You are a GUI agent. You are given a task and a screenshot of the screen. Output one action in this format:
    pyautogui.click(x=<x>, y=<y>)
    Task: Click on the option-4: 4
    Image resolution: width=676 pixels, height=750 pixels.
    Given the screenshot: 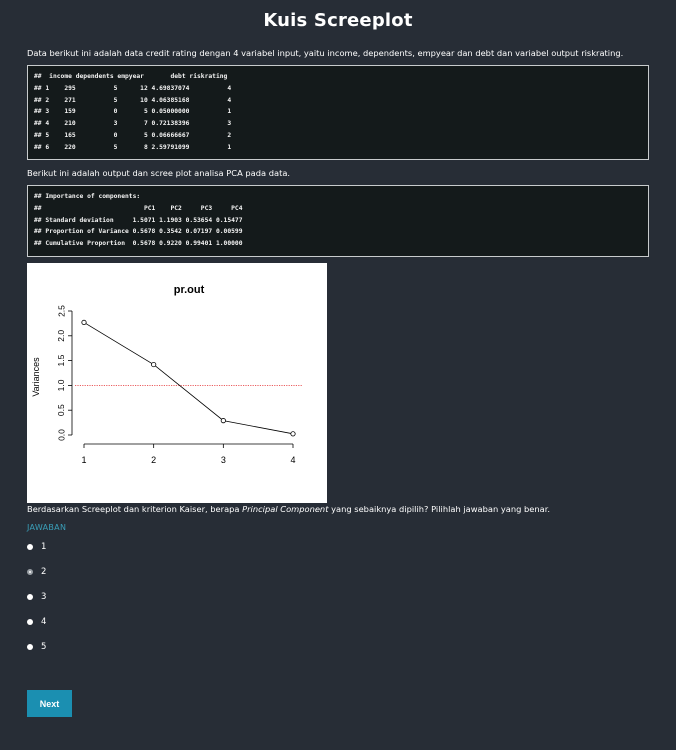 What is the action you would take?
    pyautogui.click(x=36, y=622)
    